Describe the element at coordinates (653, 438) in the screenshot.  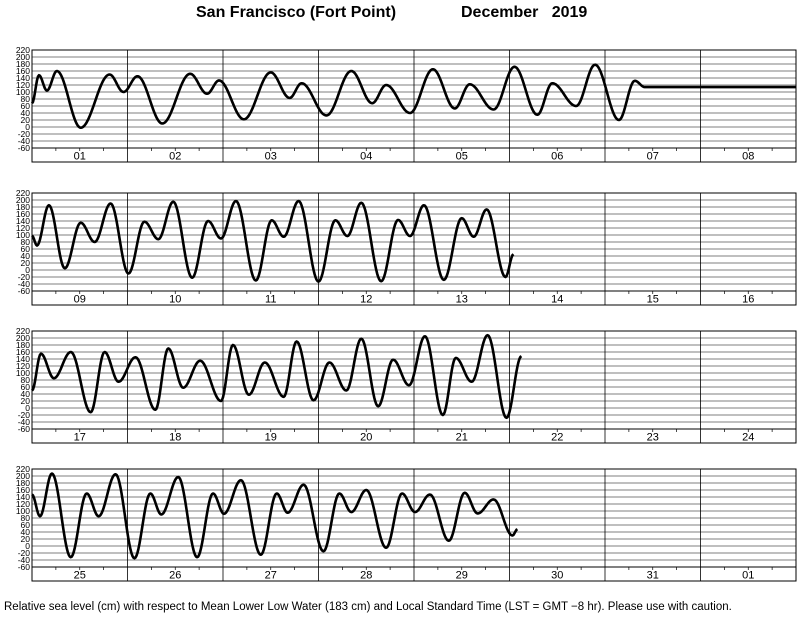
I see `day-label: 23` at that location.